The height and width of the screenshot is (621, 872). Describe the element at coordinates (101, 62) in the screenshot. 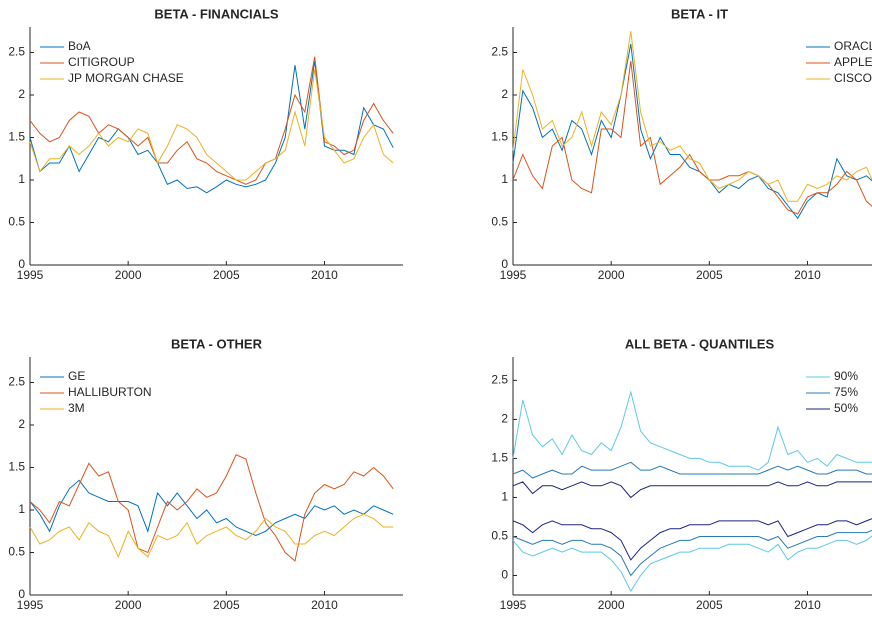

I see `legend-label: CITIGROUP` at that location.